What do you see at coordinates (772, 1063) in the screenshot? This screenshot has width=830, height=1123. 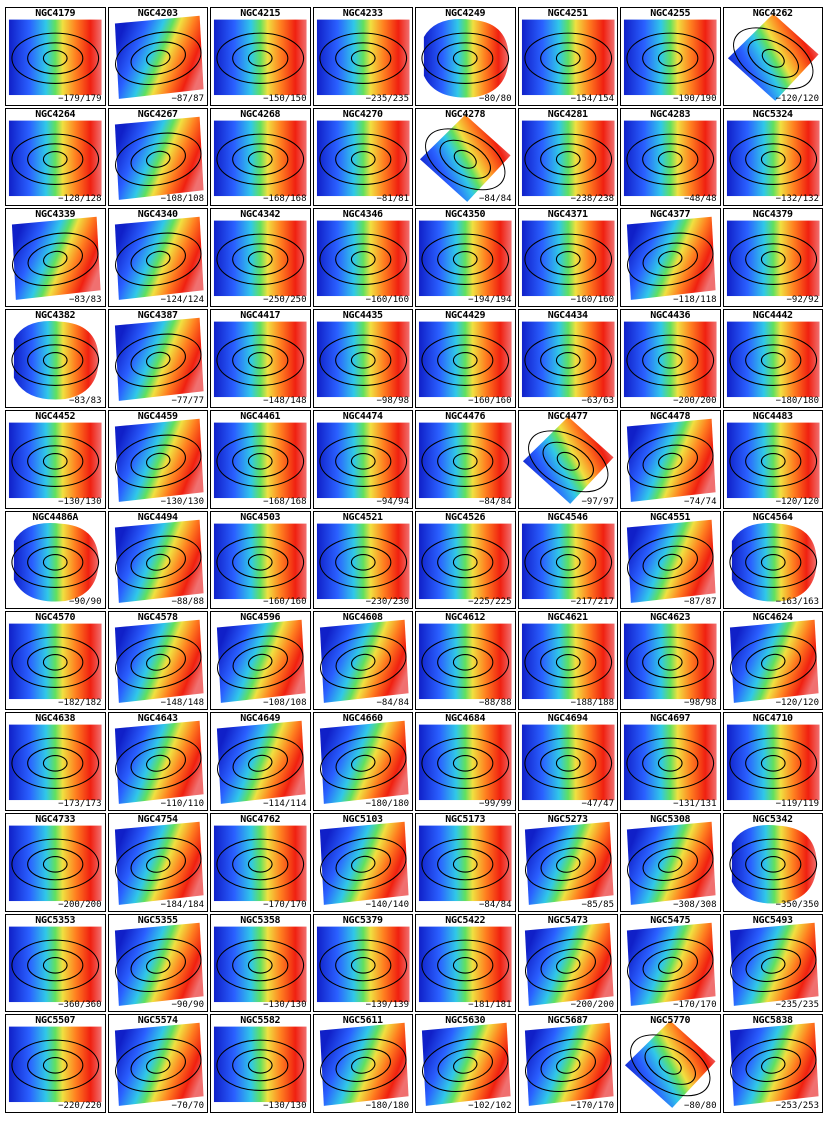 I see `velocity-map-panel: NGC5838 −253/253` at bounding box center [772, 1063].